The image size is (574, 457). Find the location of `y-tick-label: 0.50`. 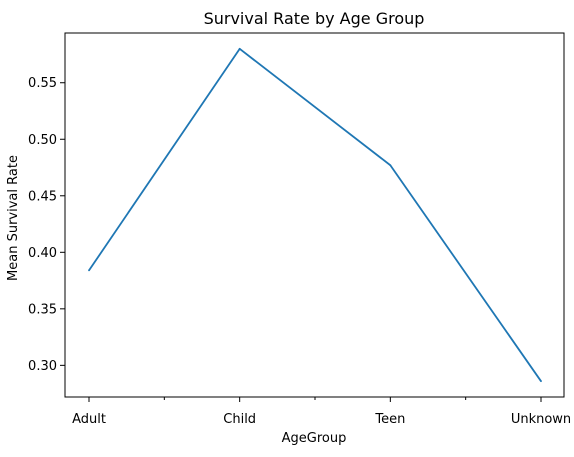

y-tick-label: 0.50 is located at coordinates (42, 140).